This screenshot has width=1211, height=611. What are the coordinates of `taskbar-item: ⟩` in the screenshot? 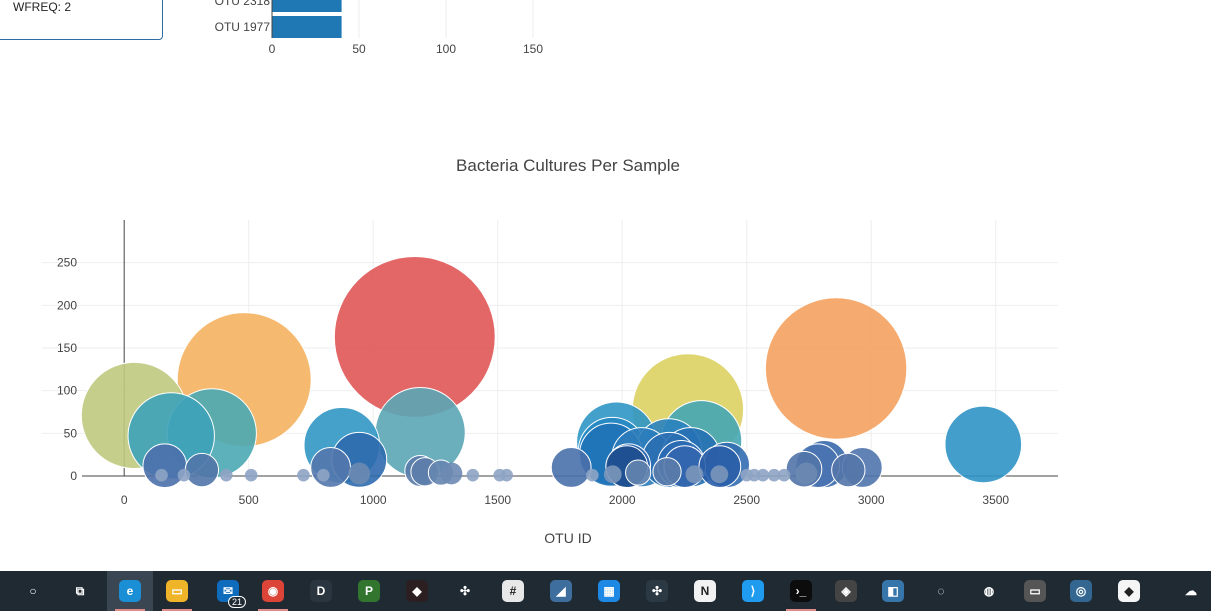 It's located at (753, 591).